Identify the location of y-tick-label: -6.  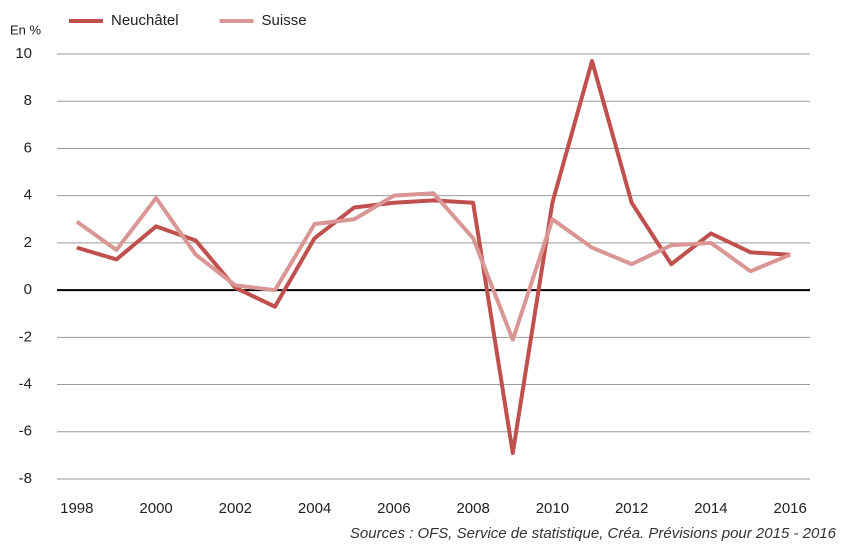
(25, 431).